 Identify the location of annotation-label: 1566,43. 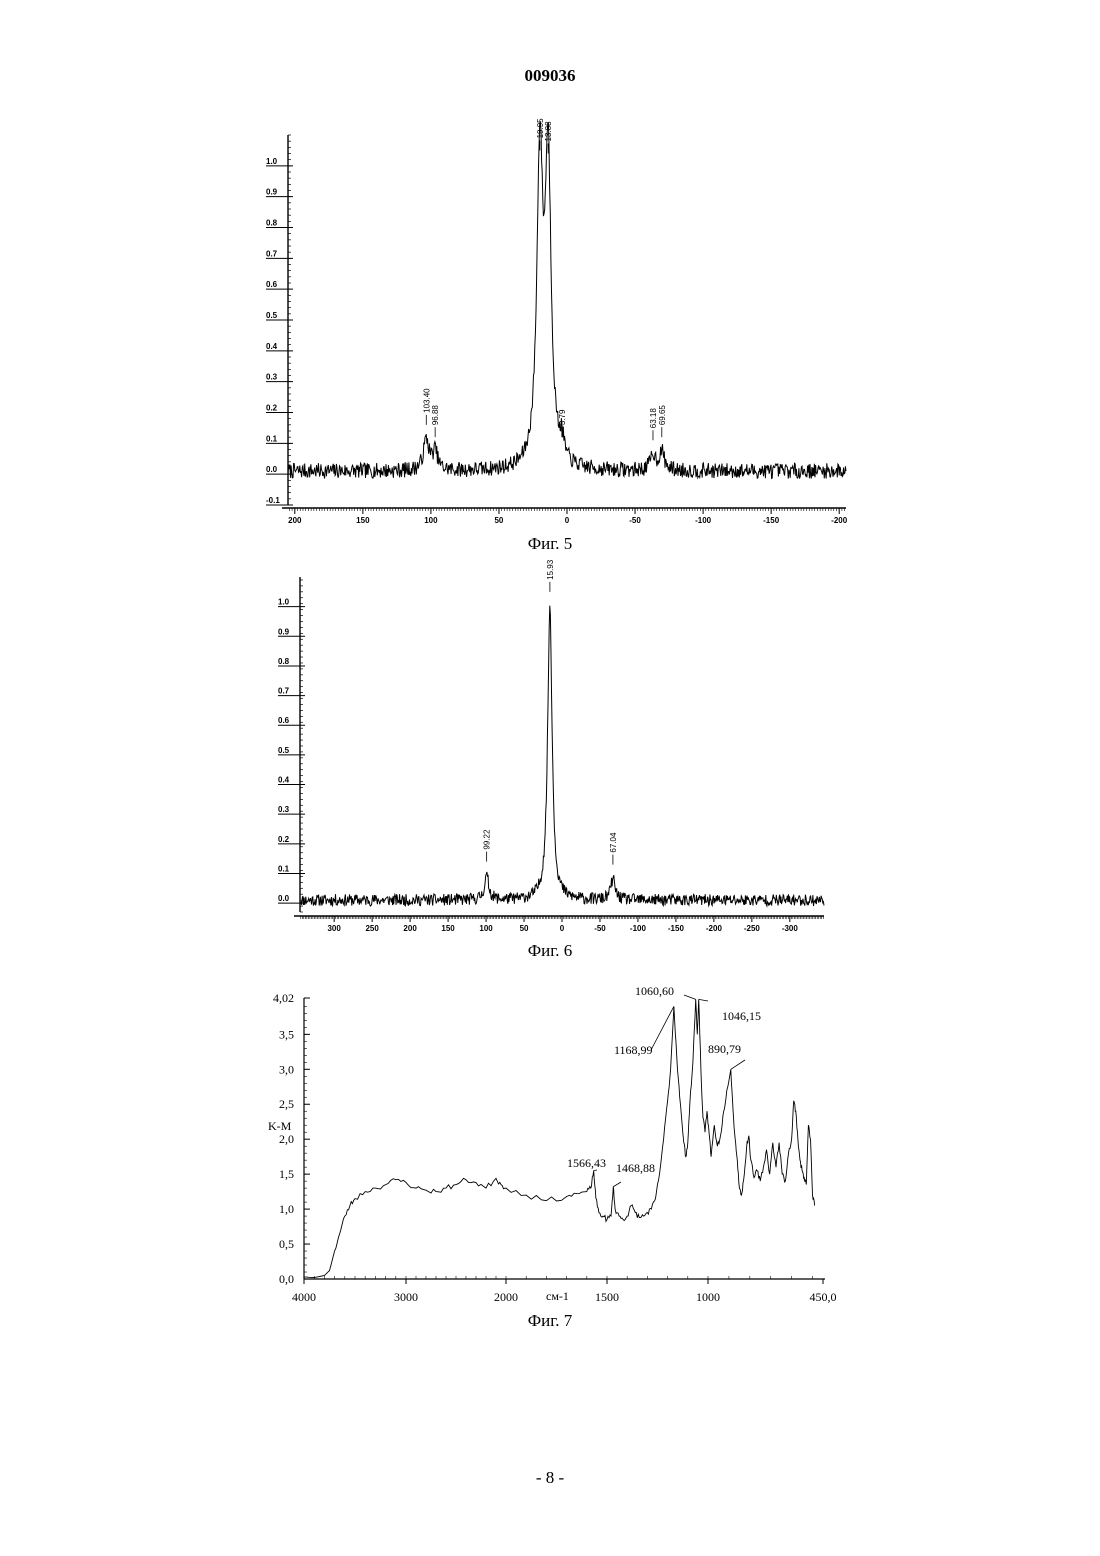
(586, 1163).